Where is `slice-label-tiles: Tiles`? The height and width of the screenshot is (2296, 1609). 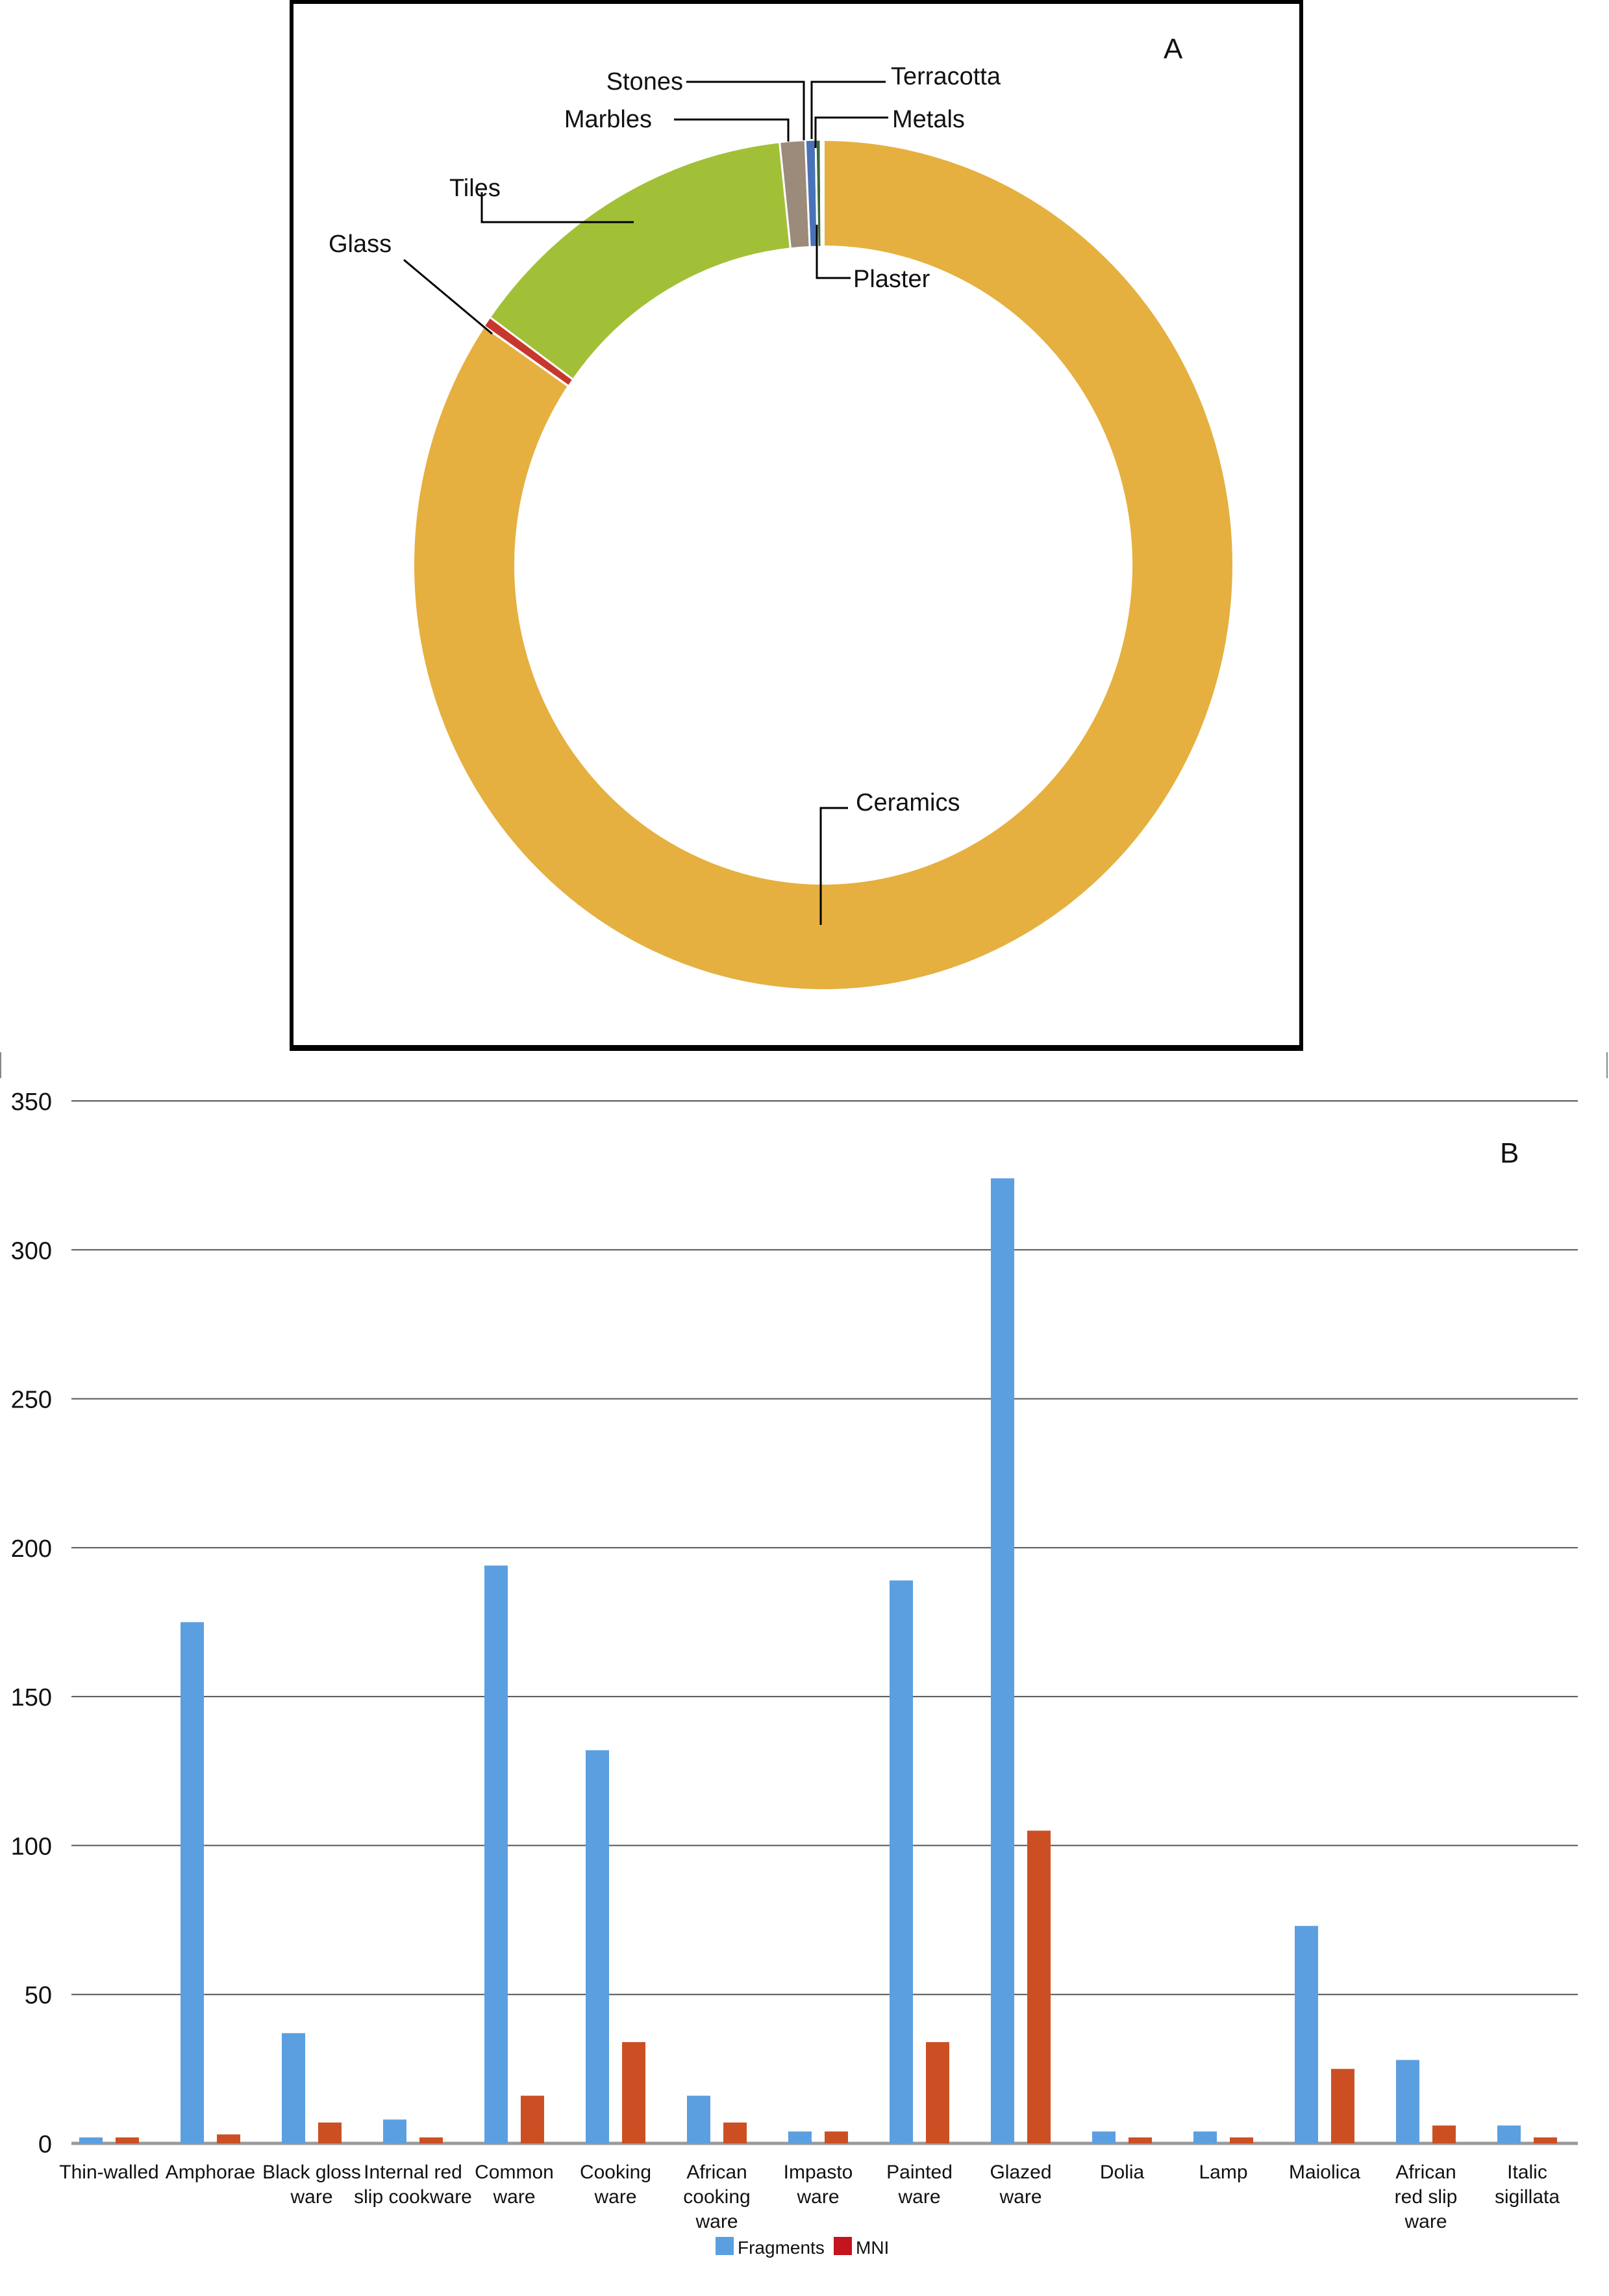
slice-label-tiles: Tiles is located at coordinates (475, 188).